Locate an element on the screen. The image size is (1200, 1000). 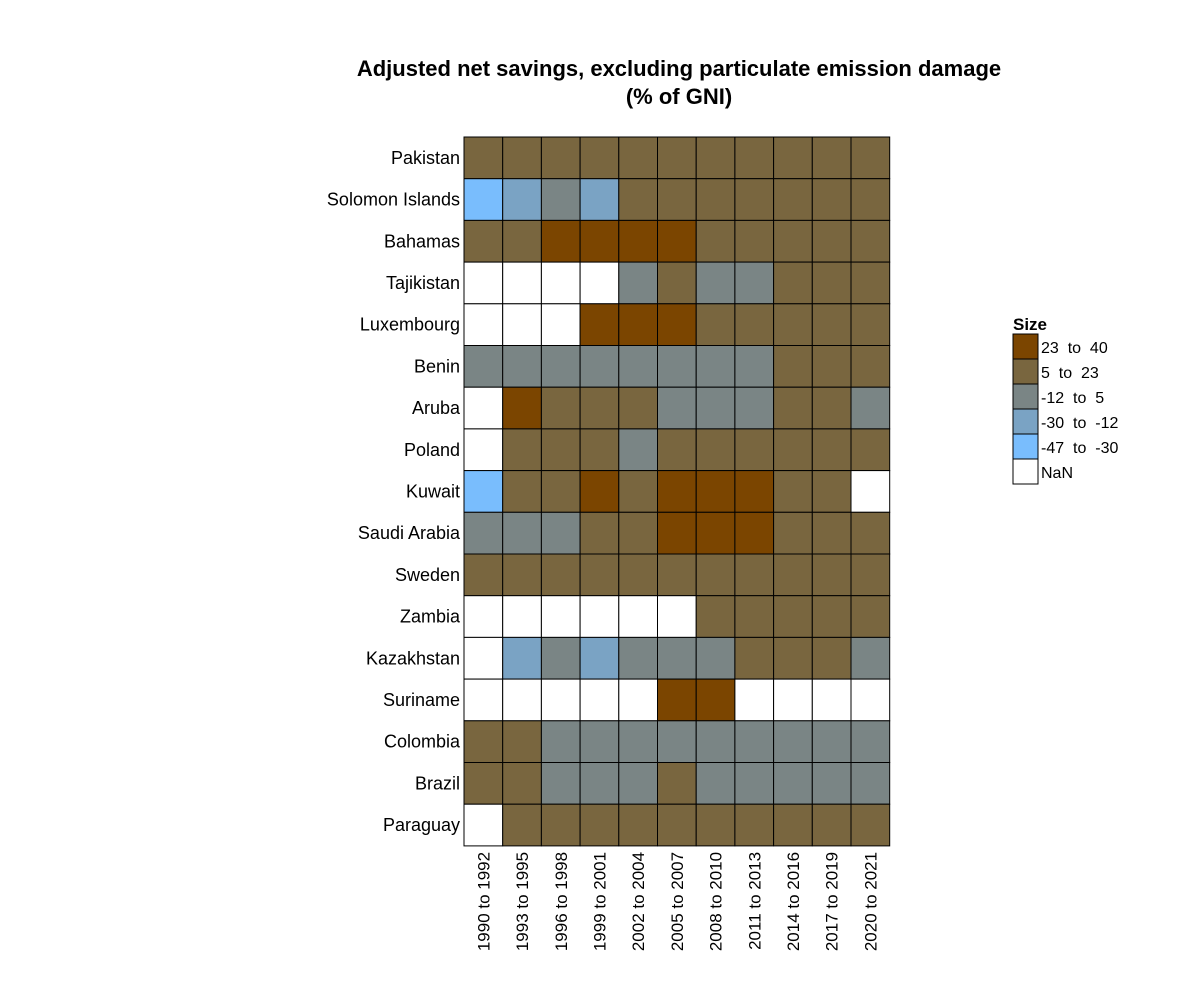
row-label: Solomon Islands is located at coordinates (393, 200).